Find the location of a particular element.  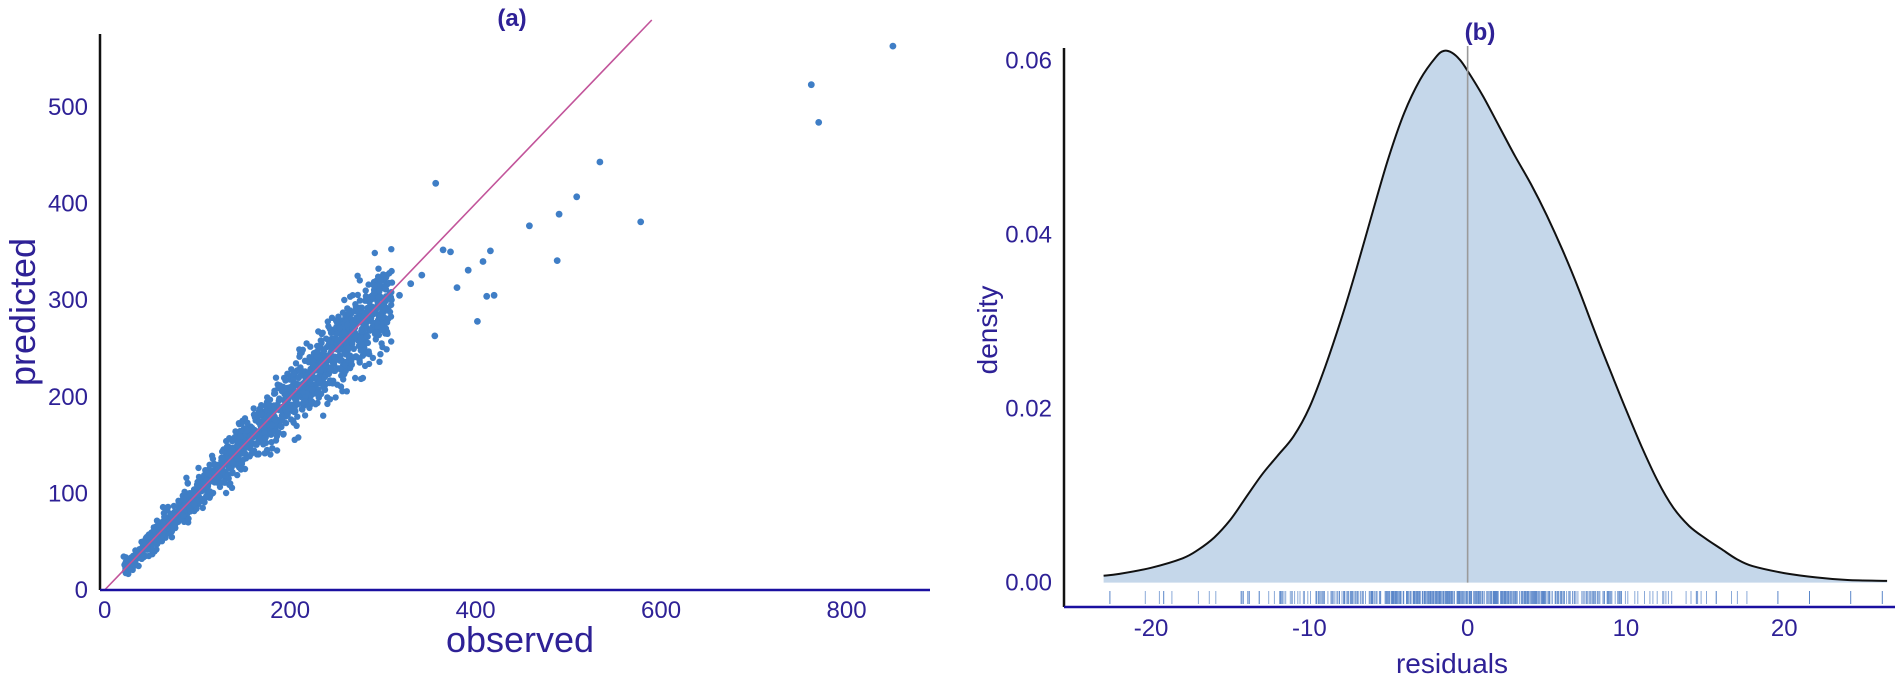

y-tick-label: 0 is located at coordinates (81, 590).